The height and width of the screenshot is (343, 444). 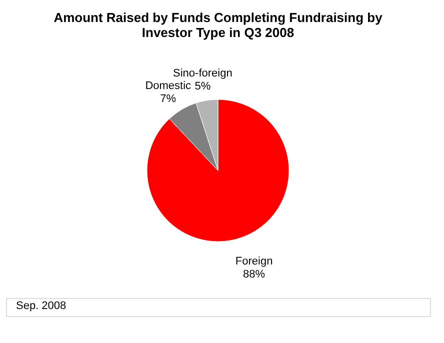 What do you see at coordinates (168, 86) in the screenshot?
I see `slice-label: Domestic` at bounding box center [168, 86].